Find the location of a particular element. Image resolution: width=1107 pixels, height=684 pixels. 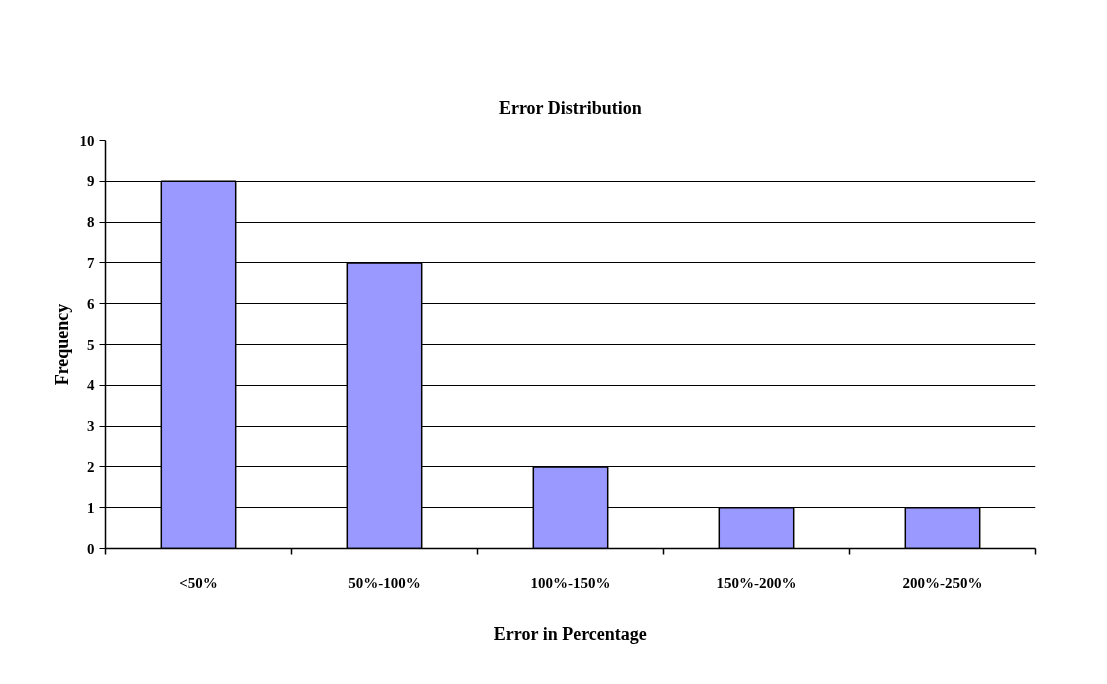

x-tick-label: 150%-200% is located at coordinates (756, 582).